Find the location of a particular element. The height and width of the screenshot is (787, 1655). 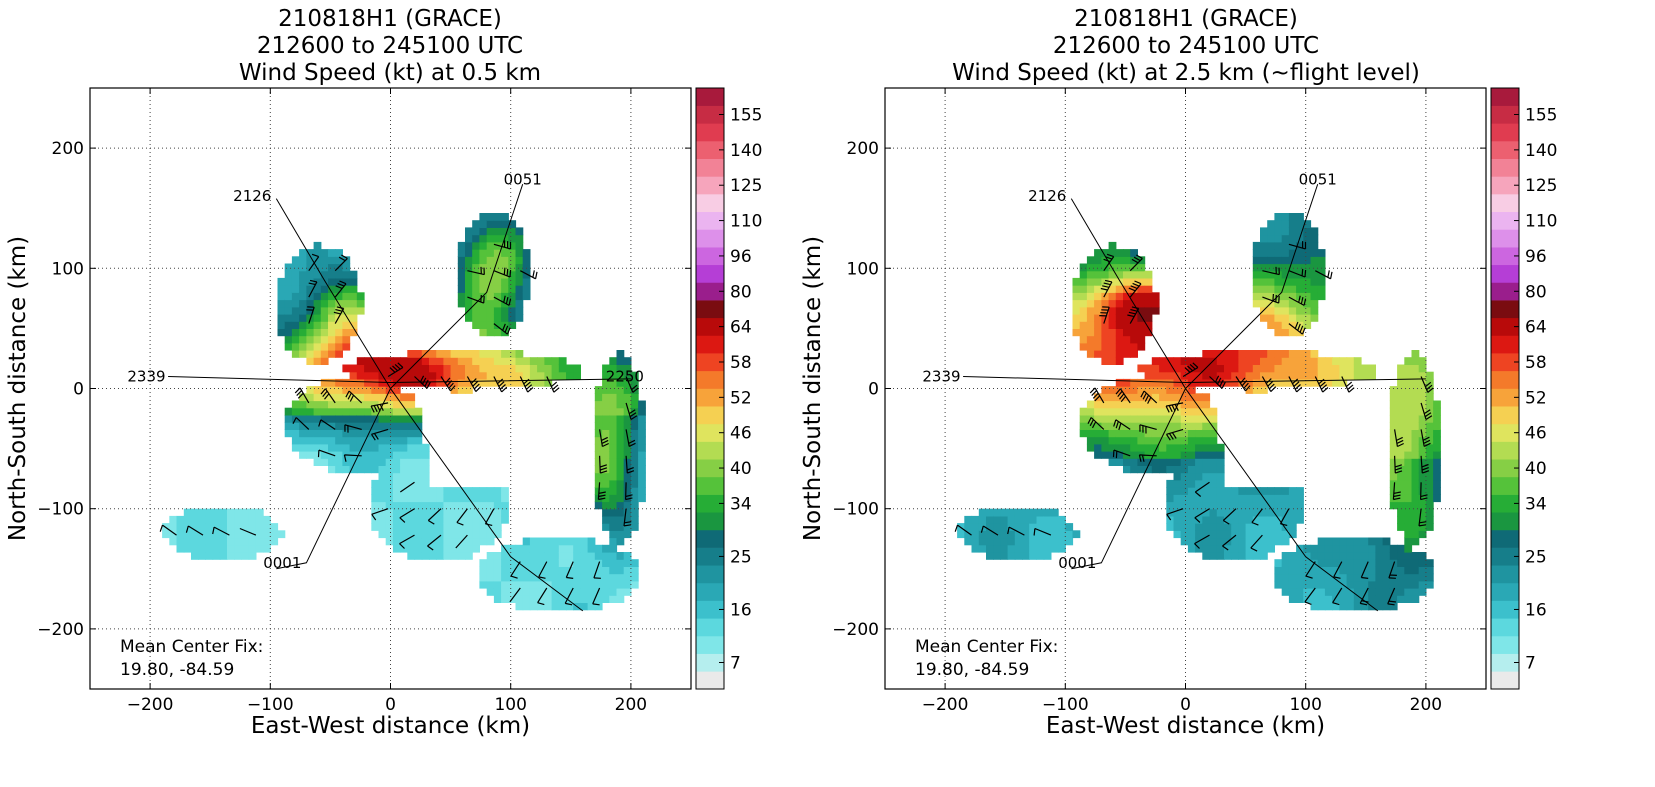

x-tick-label: −200 is located at coordinates (945, 705).